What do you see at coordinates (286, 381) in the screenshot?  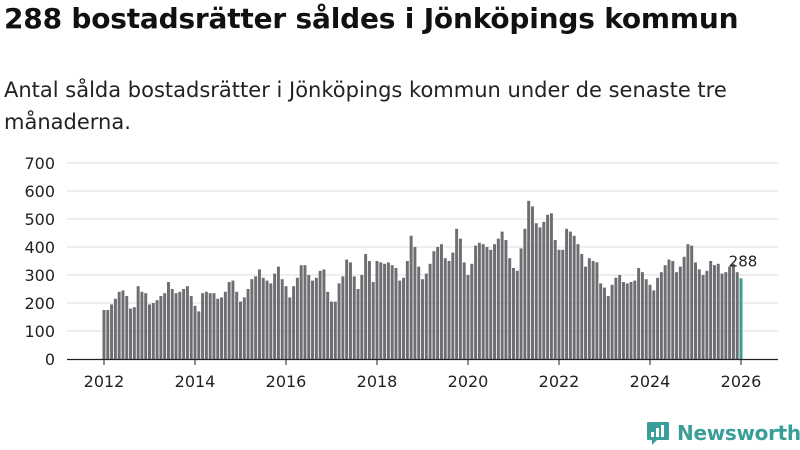 I see `x-tick-label: 2016` at bounding box center [286, 381].